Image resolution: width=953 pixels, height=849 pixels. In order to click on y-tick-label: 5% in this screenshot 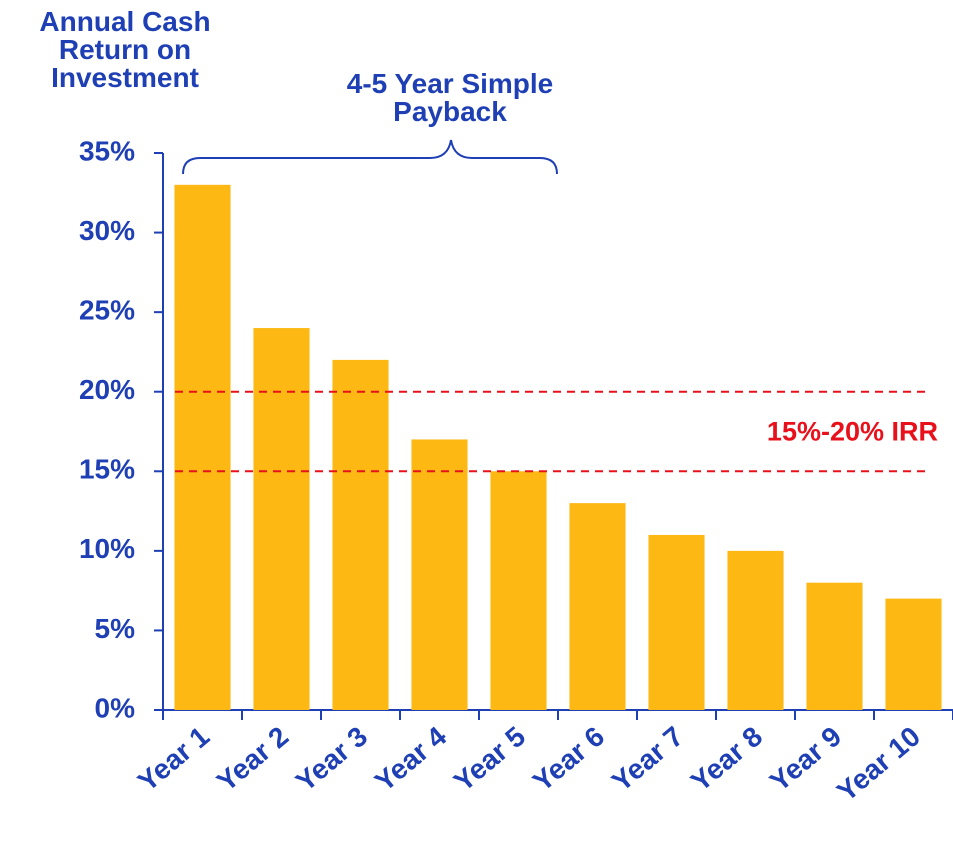, I will do `click(115, 628)`.